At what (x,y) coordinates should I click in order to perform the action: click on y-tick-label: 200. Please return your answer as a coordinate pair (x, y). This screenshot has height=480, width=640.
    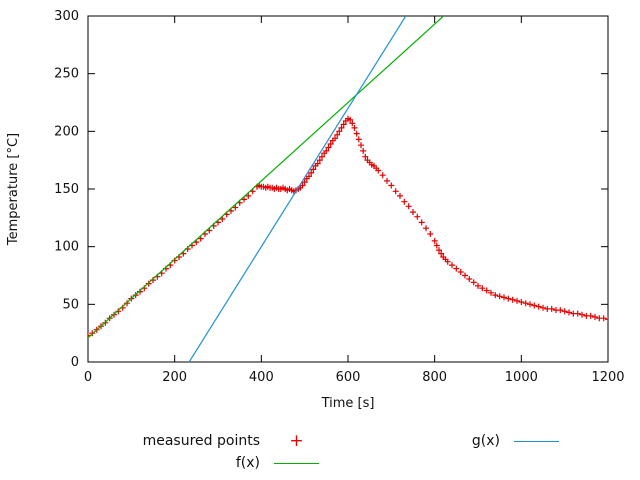
    Looking at the image, I should click on (66, 131).